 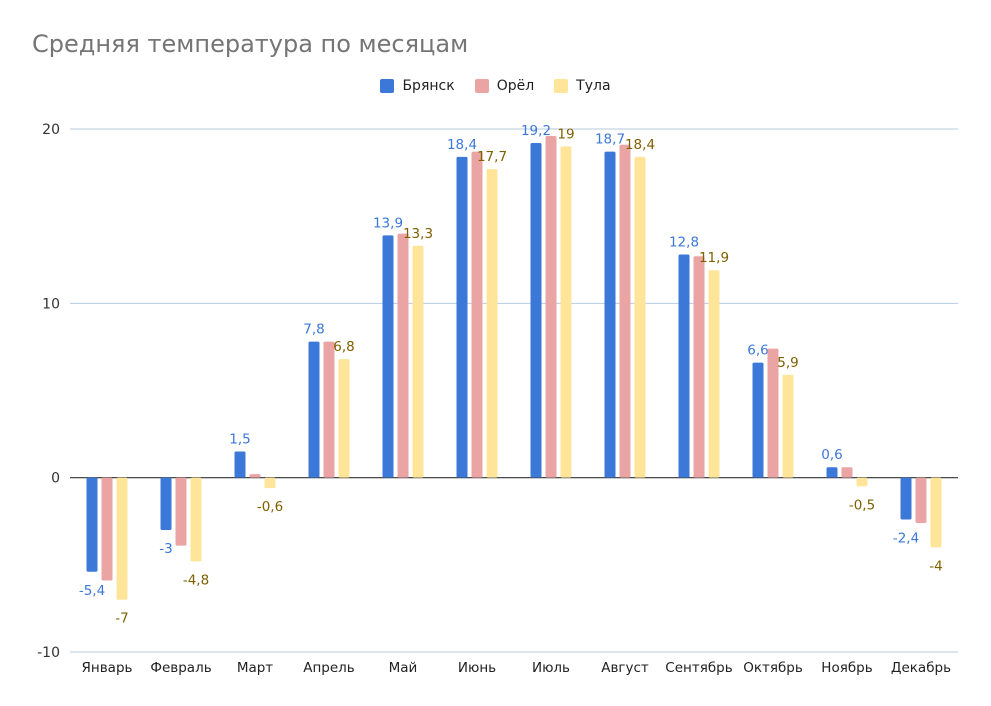 I want to click on x-tick-label: Сентябрь, so click(x=698, y=668).